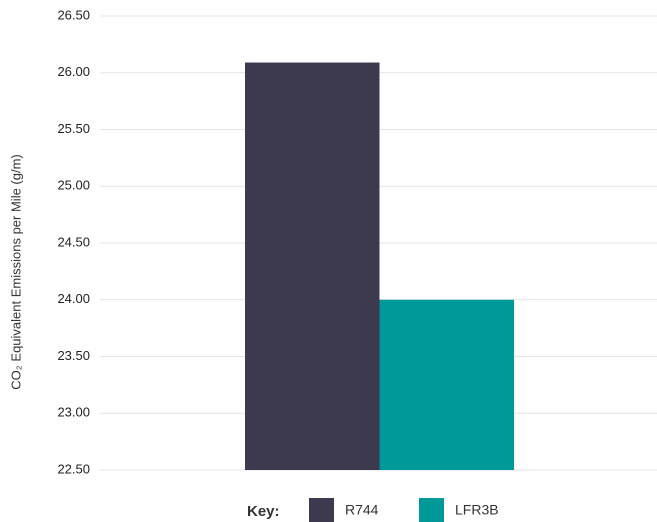  Describe the element at coordinates (477, 510) in the screenshot. I see `legend-label: LFR3B` at that location.